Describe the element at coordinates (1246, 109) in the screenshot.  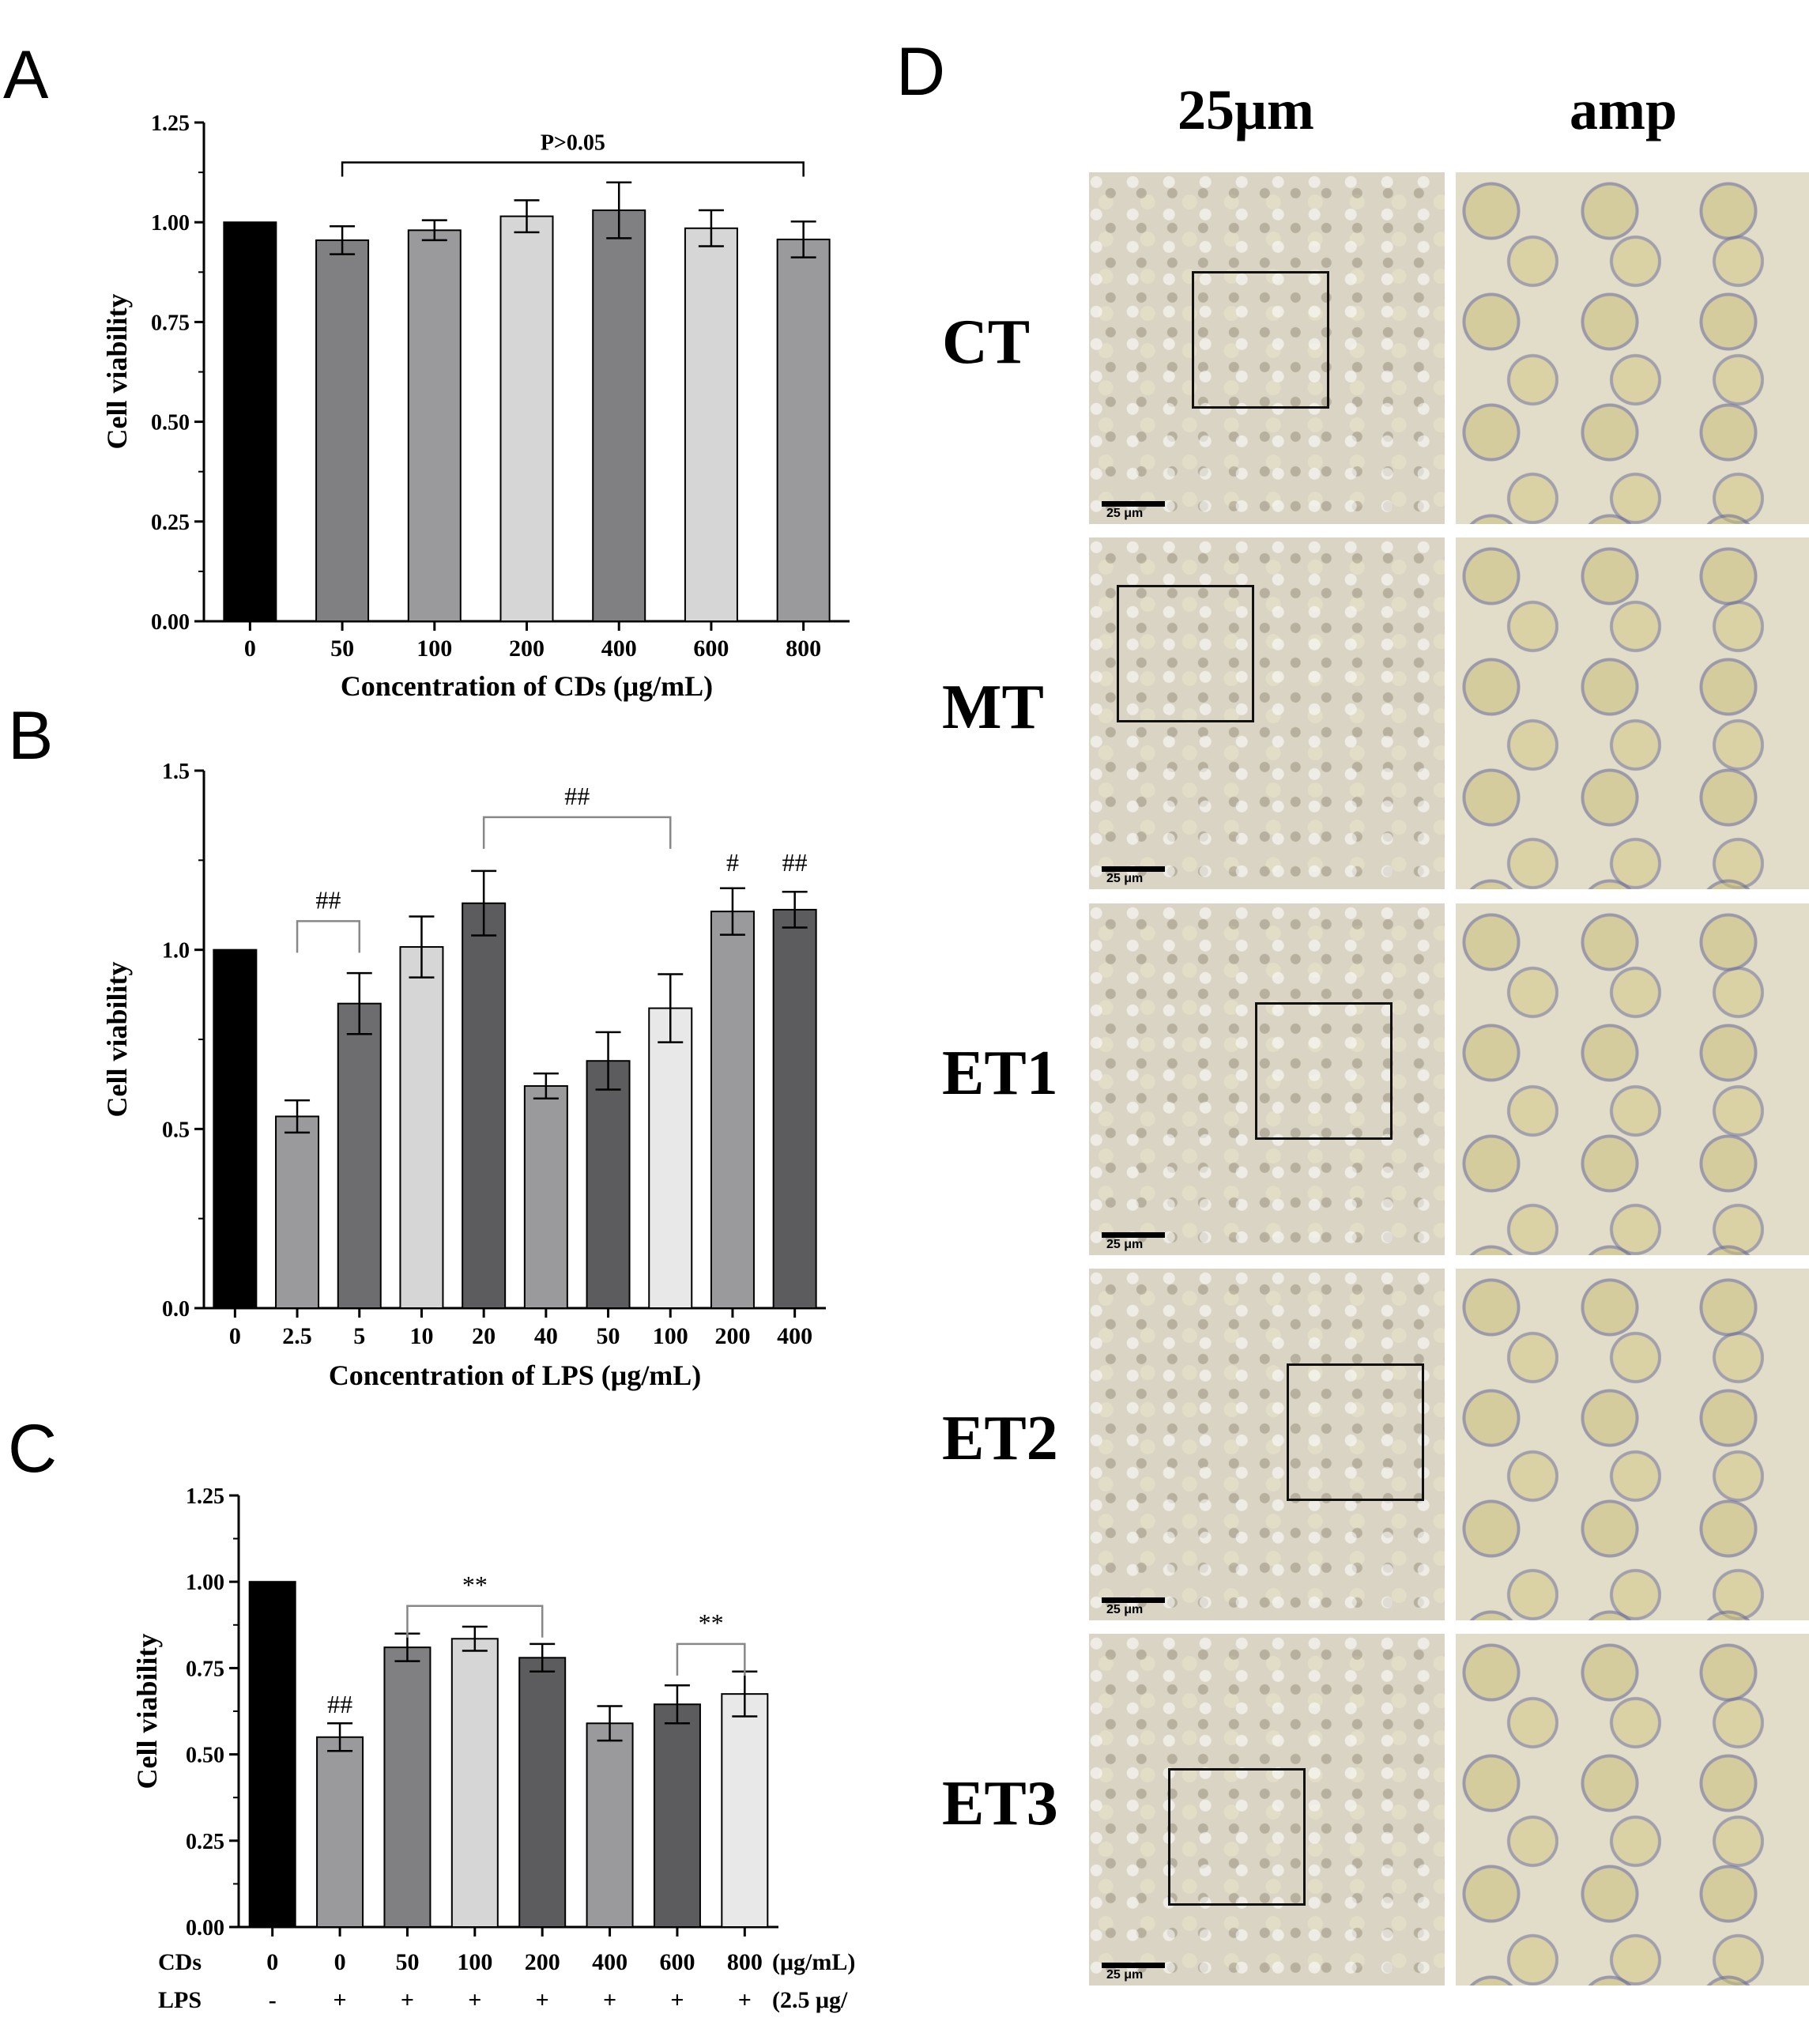
I see `micrograph-col-title-25um: 25μm` at that location.